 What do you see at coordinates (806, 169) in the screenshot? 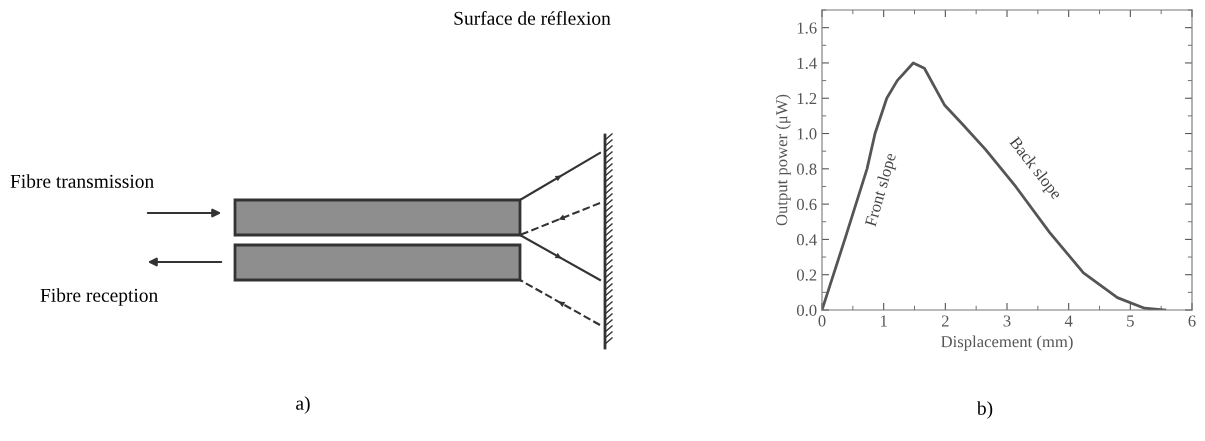
I see `y-tick-label: 0.8` at bounding box center [806, 169].